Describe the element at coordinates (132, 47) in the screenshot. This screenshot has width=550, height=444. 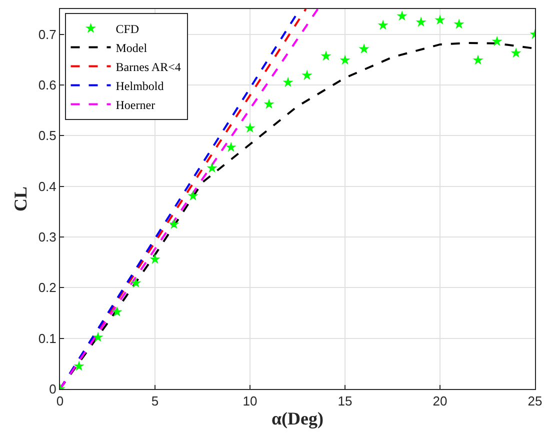
I see `legend-label: Model` at that location.